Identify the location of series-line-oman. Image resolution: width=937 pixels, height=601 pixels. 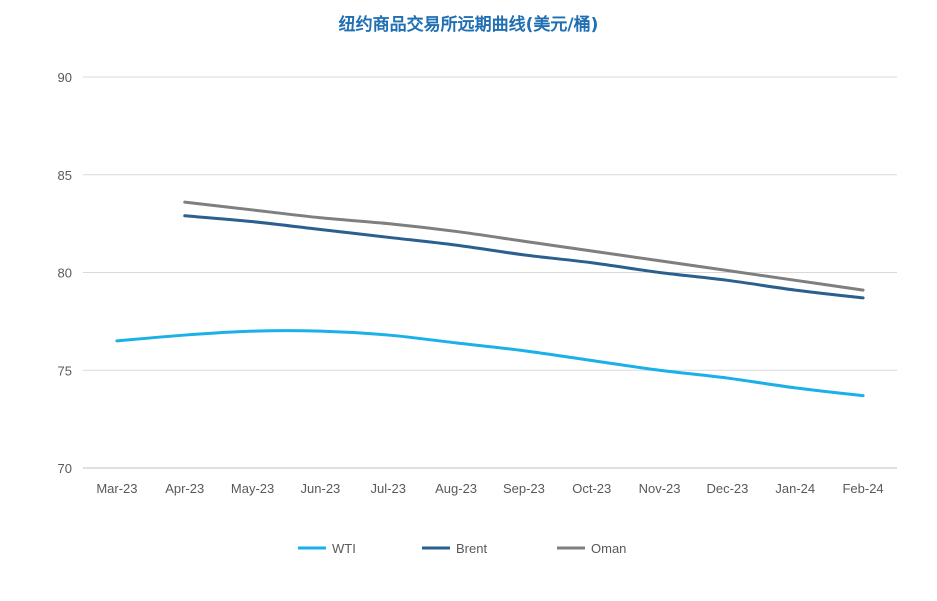
(524, 246).